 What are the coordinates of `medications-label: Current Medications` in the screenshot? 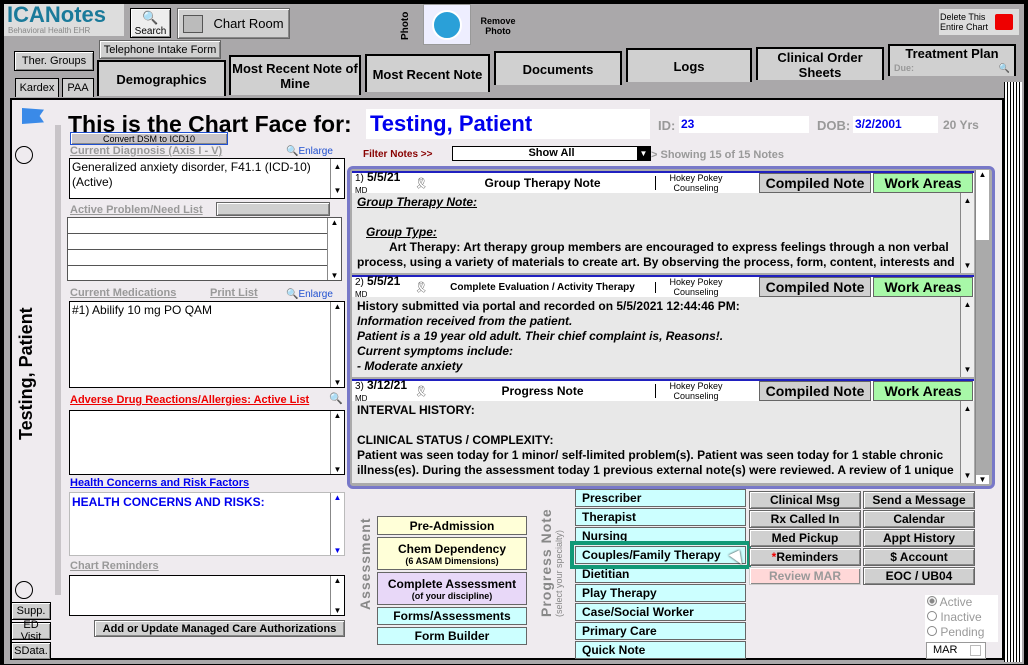 It's located at (123, 293).